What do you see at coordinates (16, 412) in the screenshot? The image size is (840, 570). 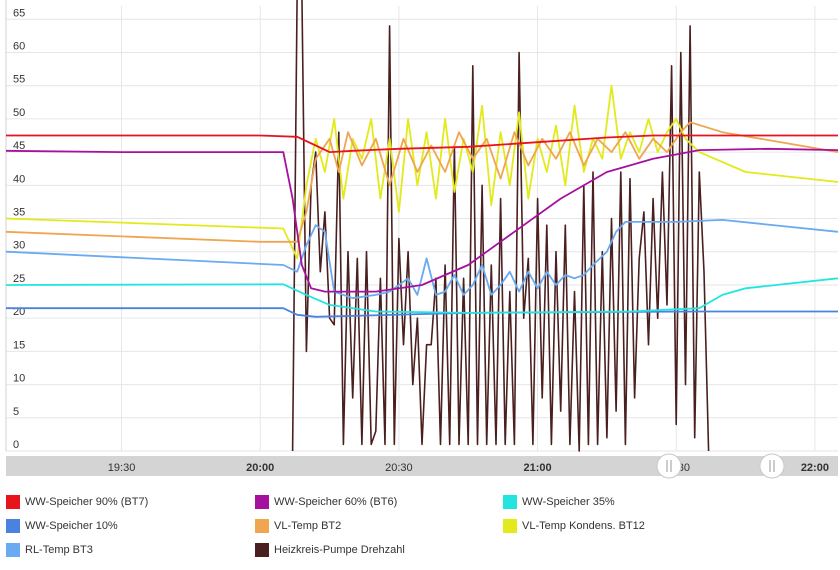 I see `y-tick-label: 5` at bounding box center [16, 412].